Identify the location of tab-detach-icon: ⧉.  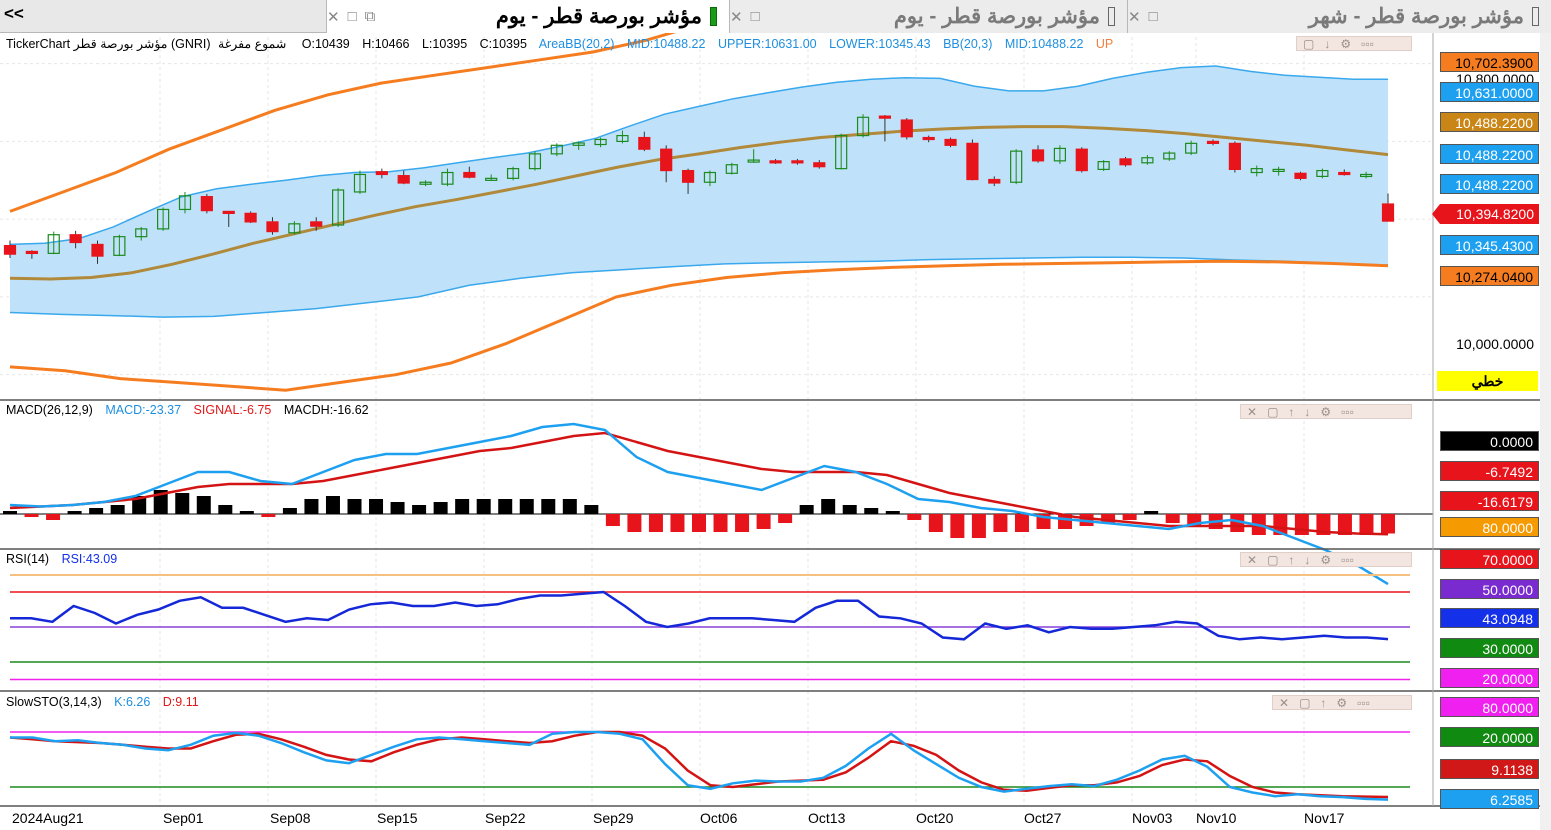
(370, 16).